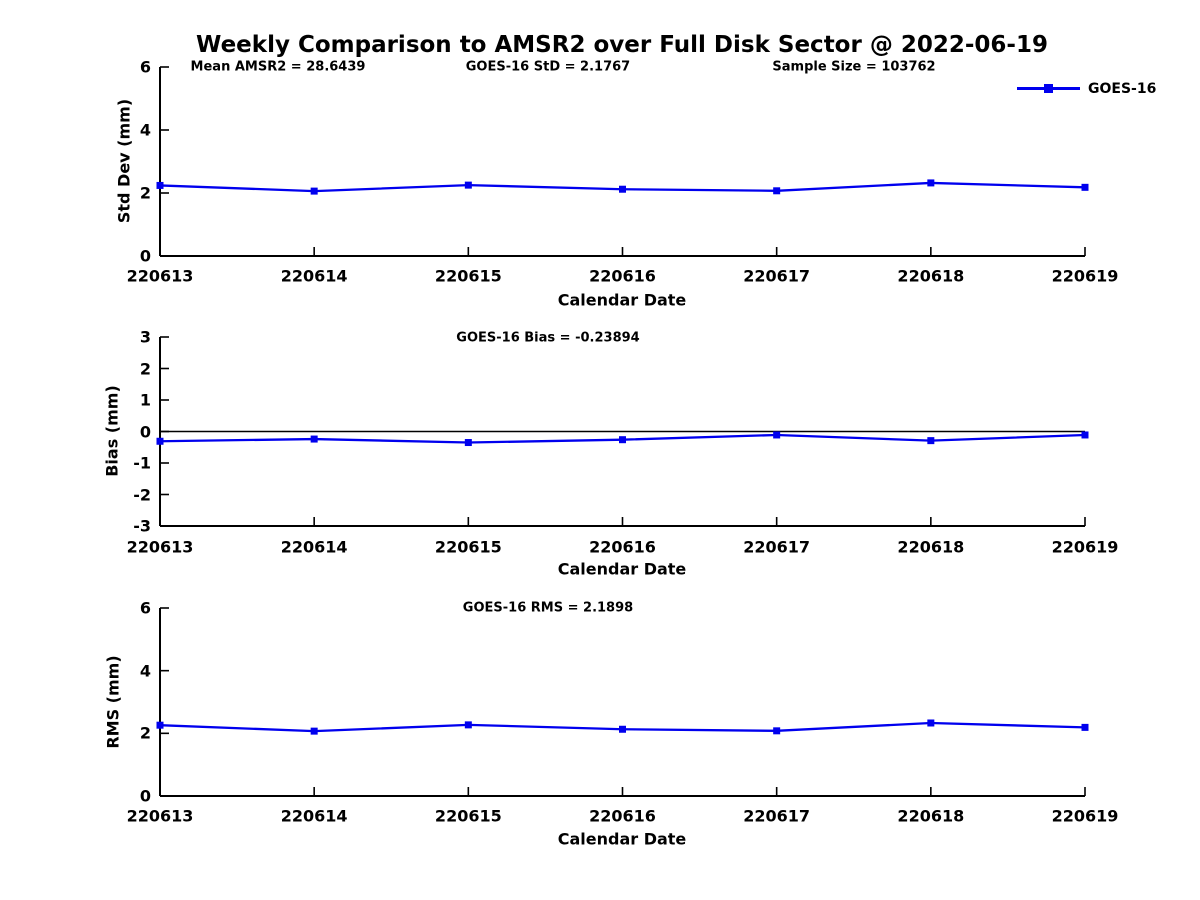 The height and width of the screenshot is (900, 1200). I want to click on y-tick-label: -3, so click(142, 526).